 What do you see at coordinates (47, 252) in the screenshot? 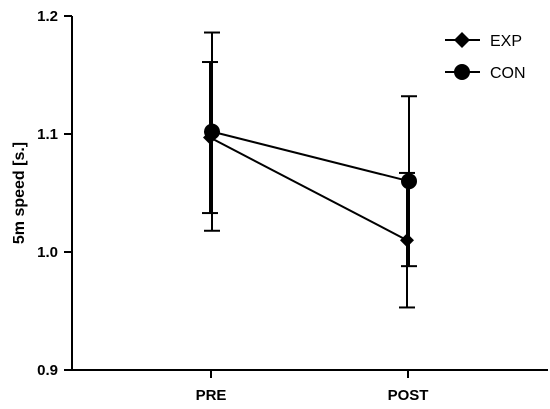
I see `y-tick-label: 1.0` at bounding box center [47, 252].